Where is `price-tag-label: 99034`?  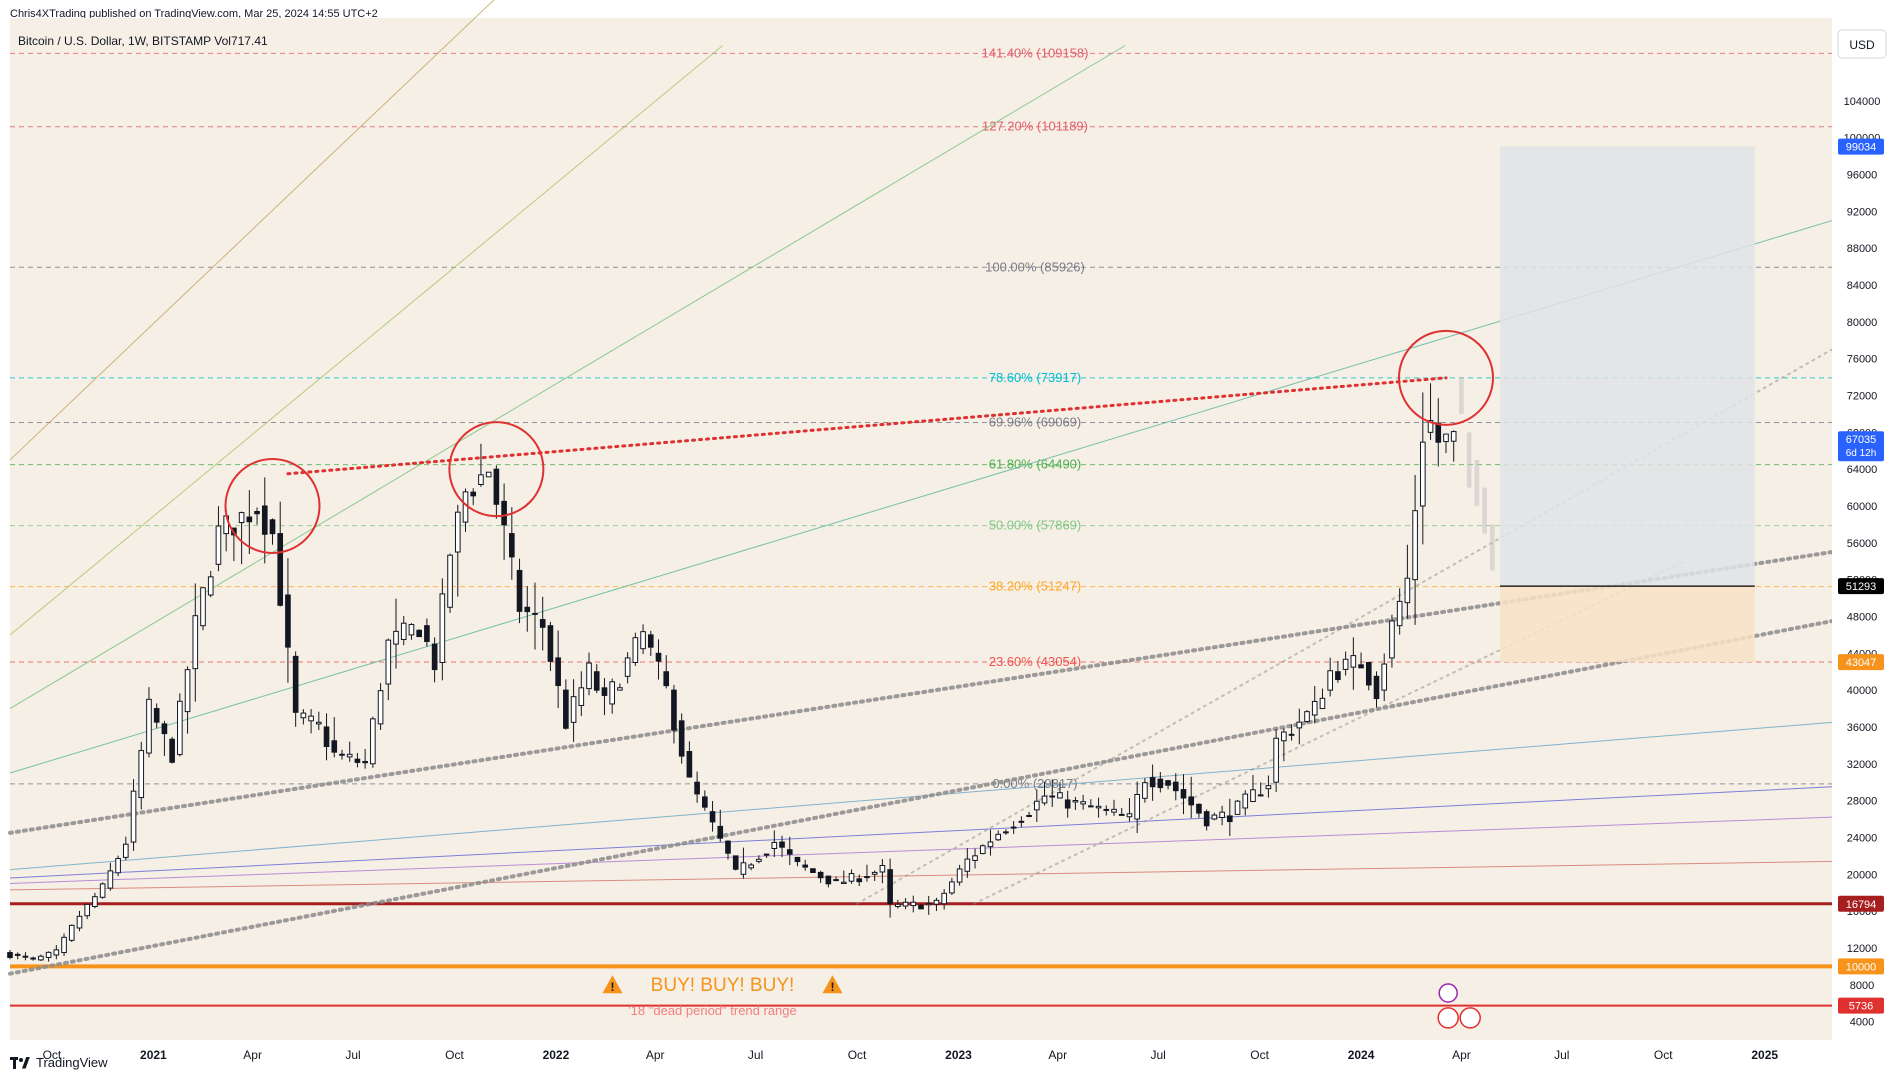 price-tag-label: 99034 is located at coordinates (1861, 148).